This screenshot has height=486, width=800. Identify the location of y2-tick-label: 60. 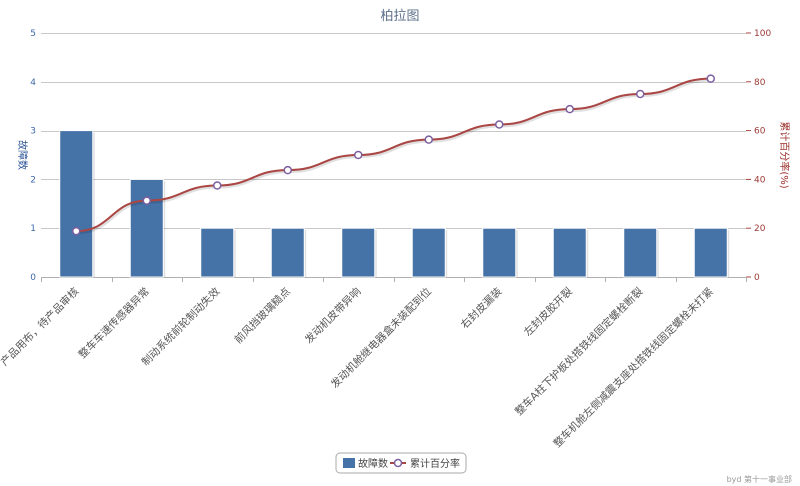
(760, 132).